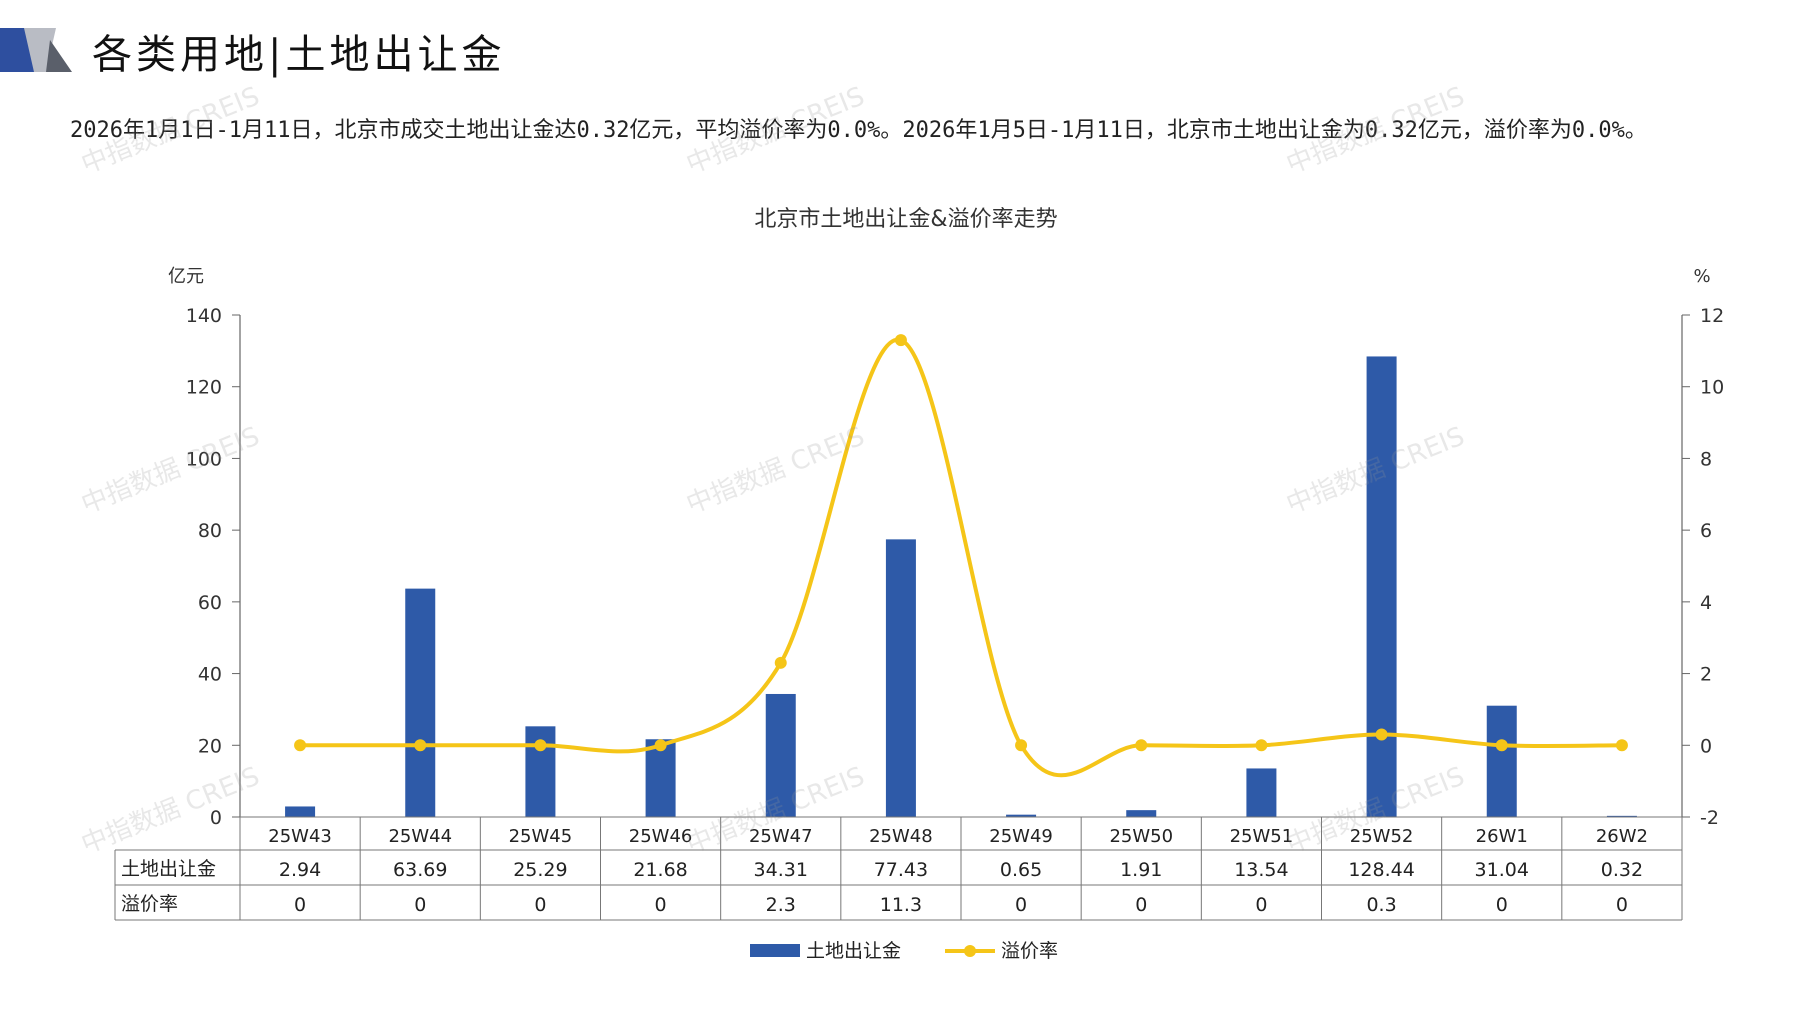 The width and height of the screenshot is (1797, 1010). What do you see at coordinates (660, 778) in the screenshot?
I see `bar-25W46` at bounding box center [660, 778].